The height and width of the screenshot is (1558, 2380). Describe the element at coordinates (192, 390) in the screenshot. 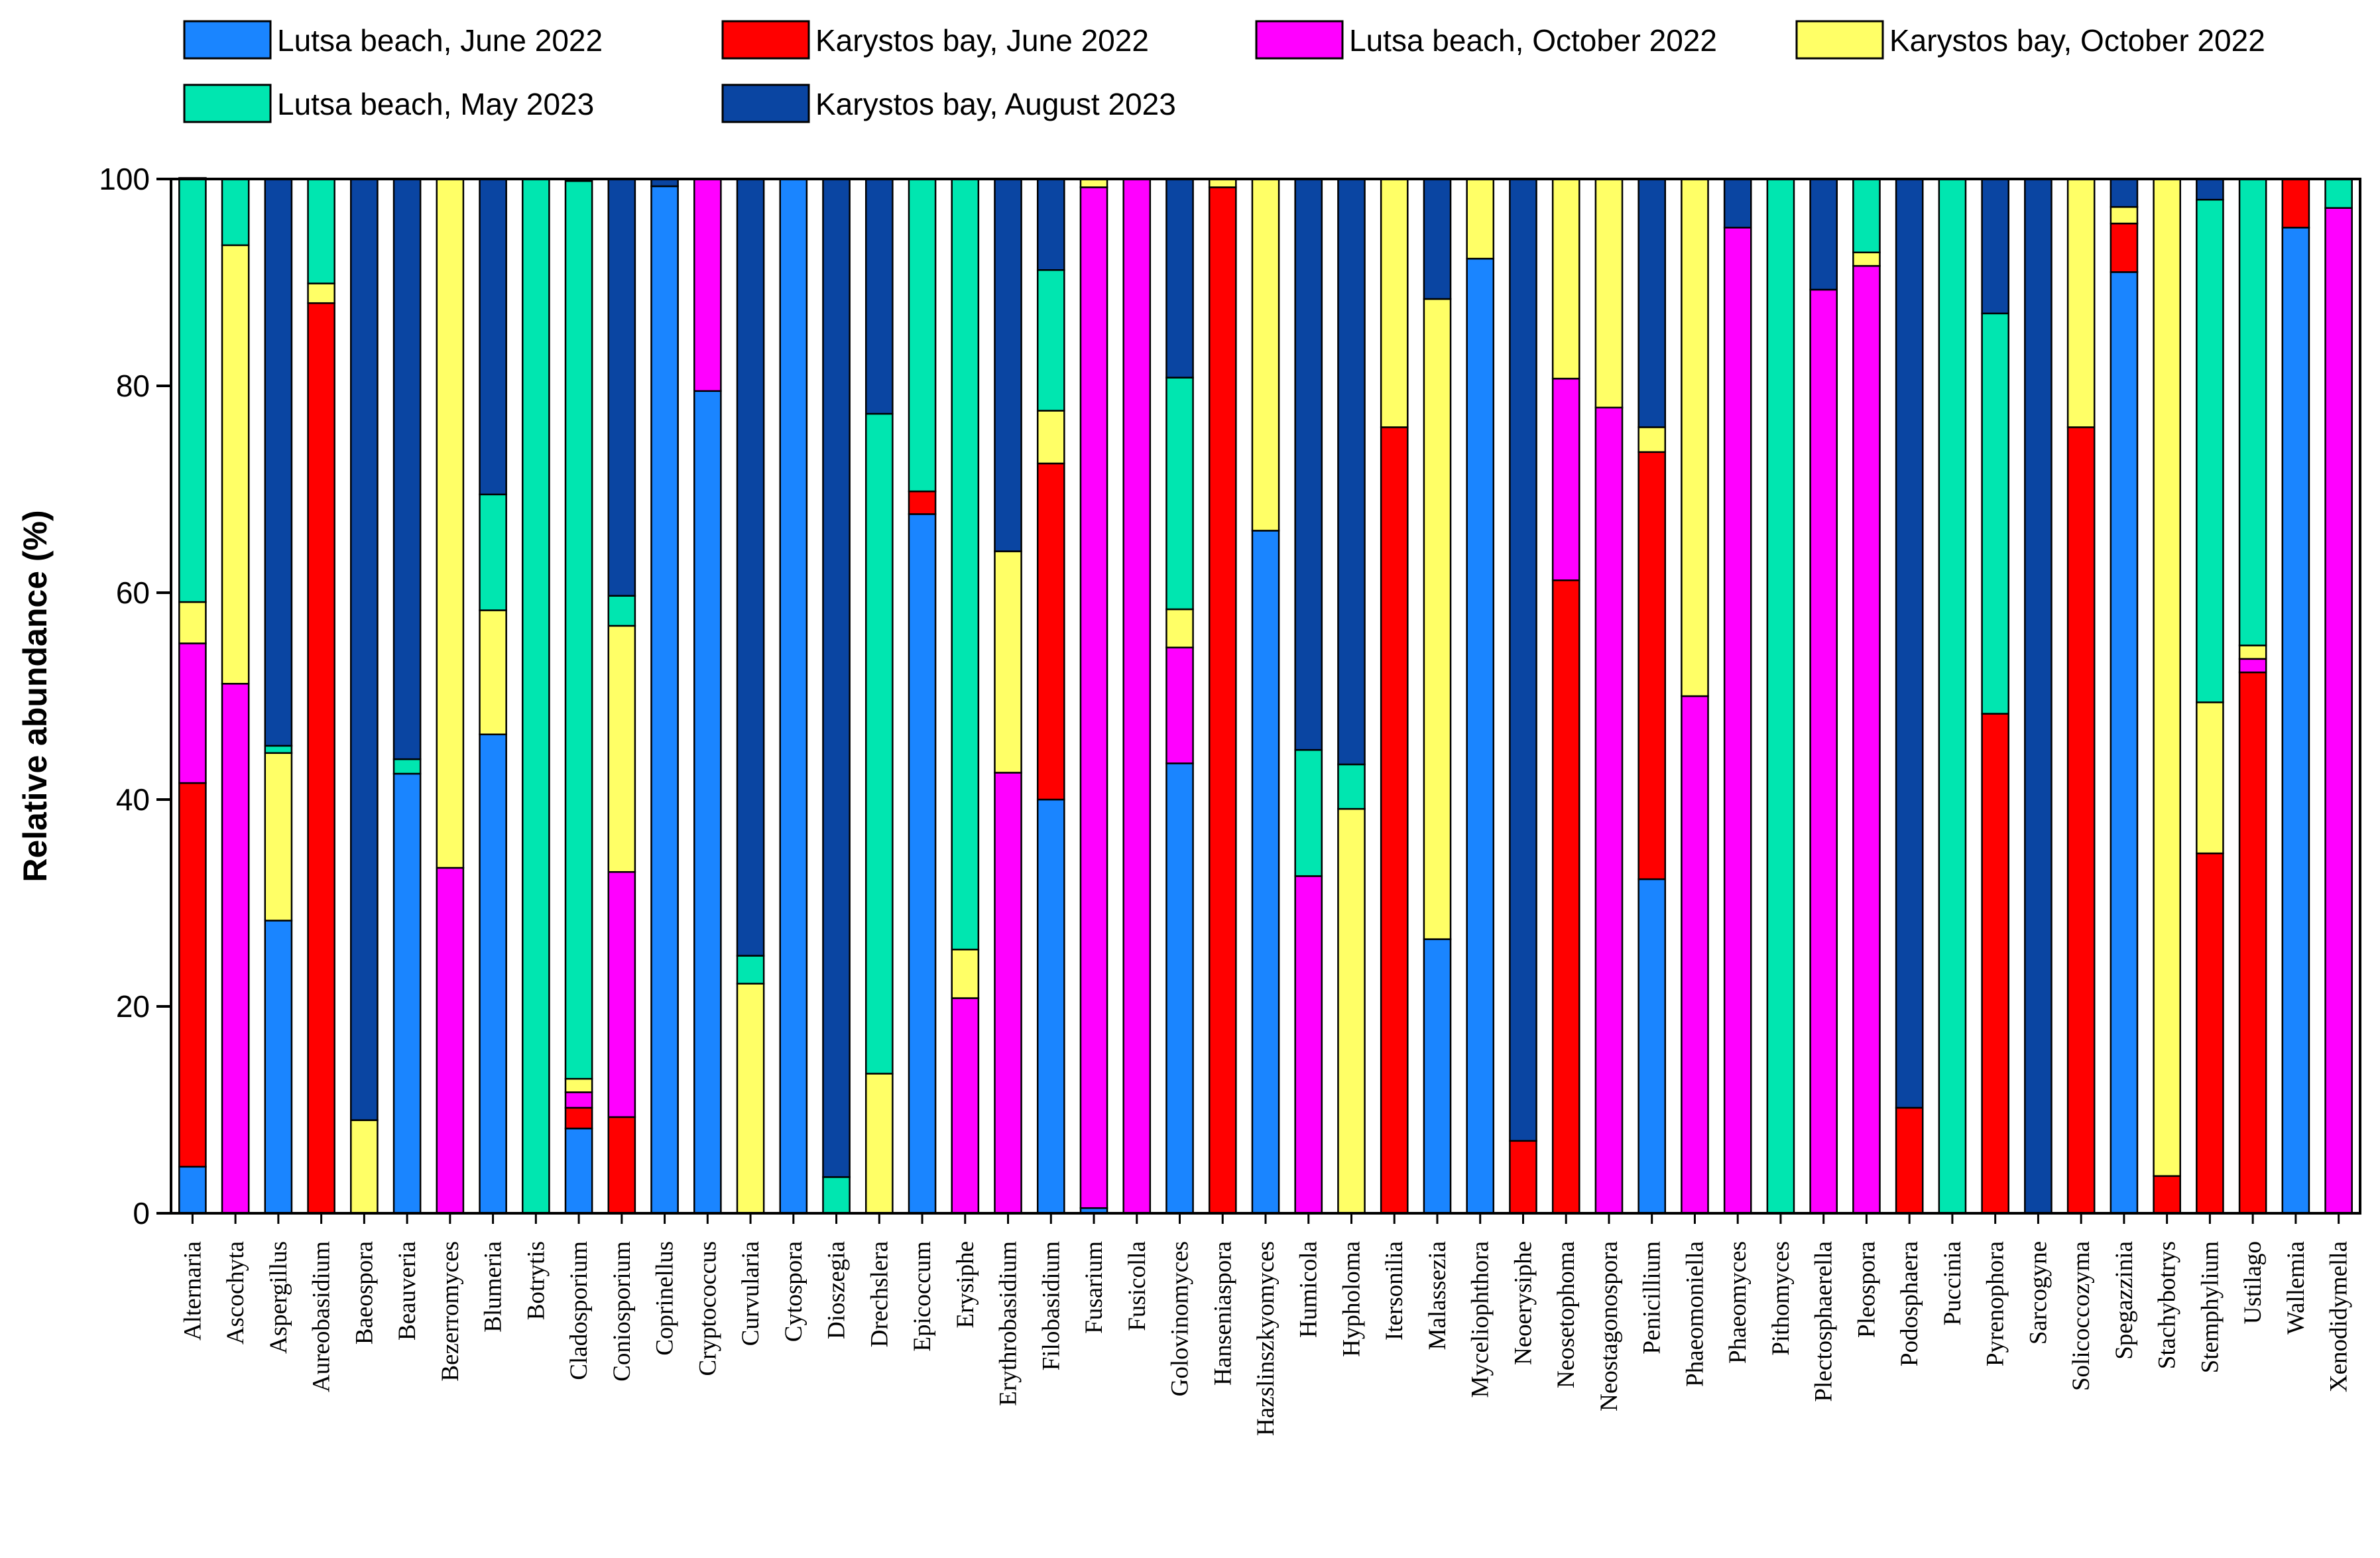

I see `bar-segment-alternaria-s4` at that location.